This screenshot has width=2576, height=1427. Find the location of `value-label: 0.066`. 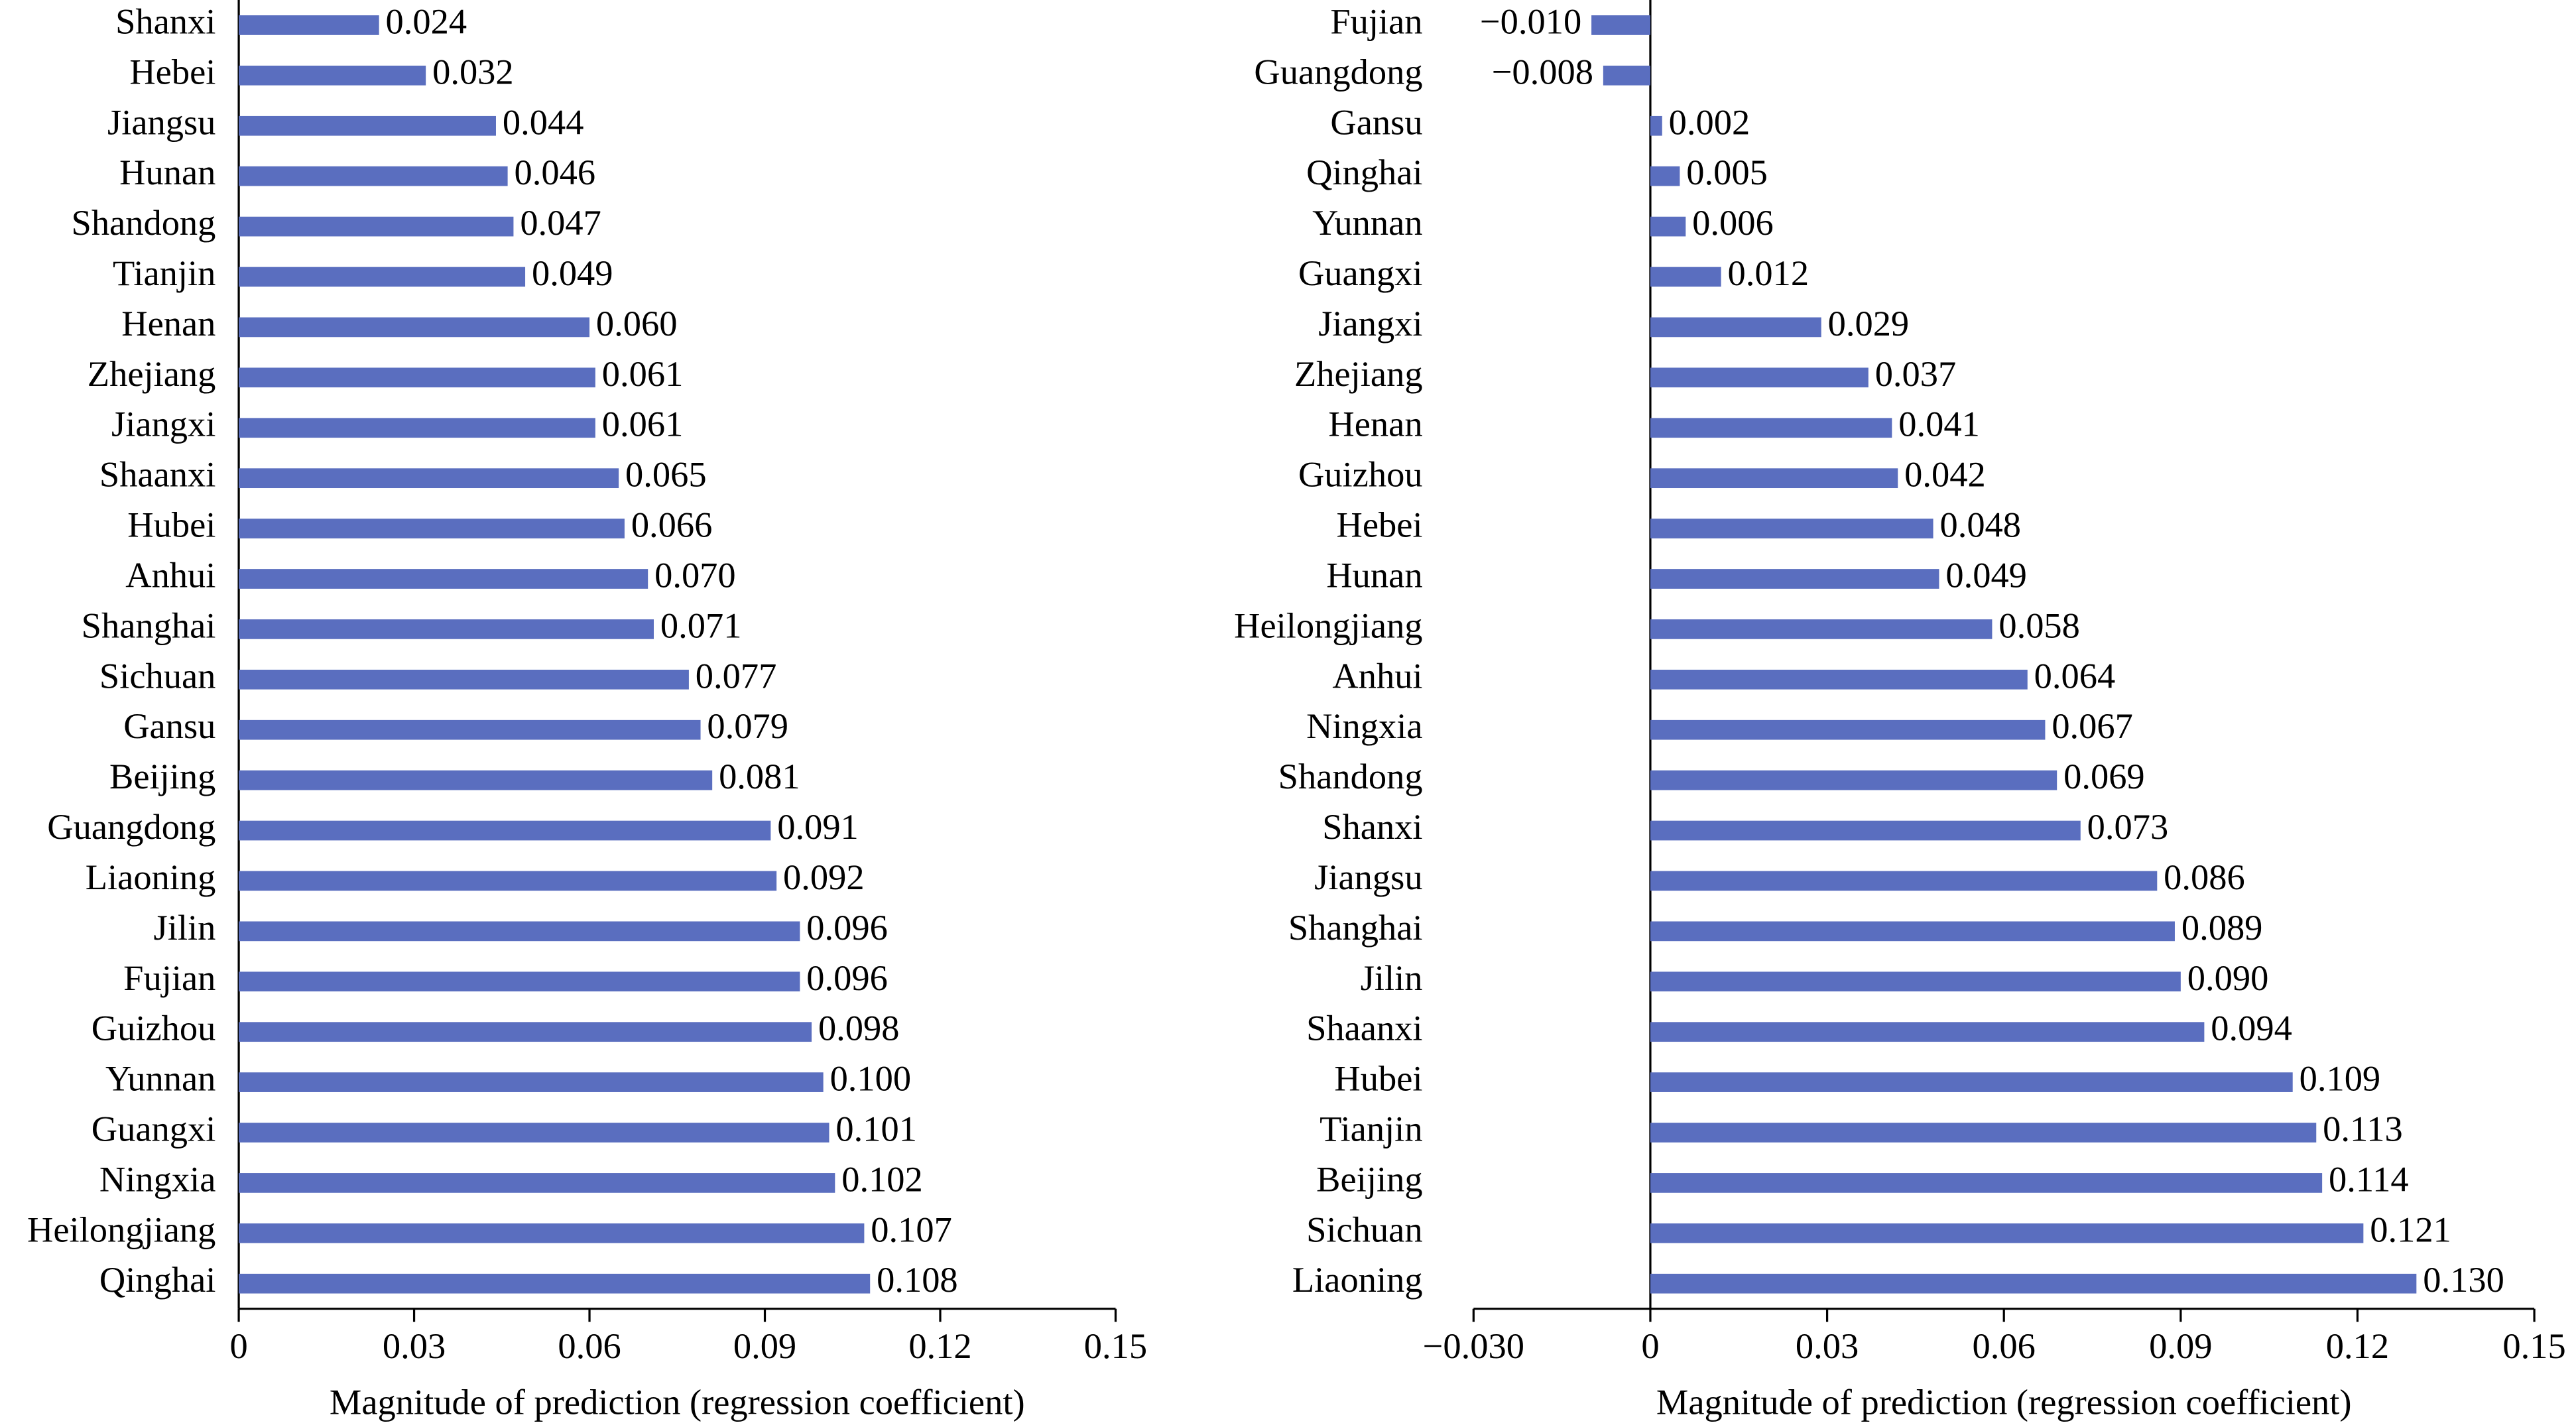

value-label: 0.066 is located at coordinates (672, 525).